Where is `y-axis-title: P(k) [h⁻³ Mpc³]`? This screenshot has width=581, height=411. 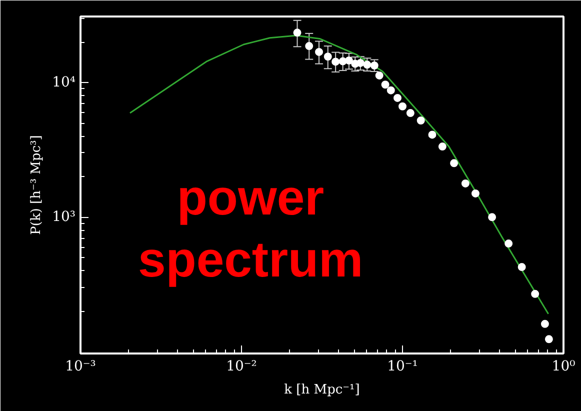
y-axis-title: P(k) [h⁻³ Mpc³] is located at coordinates (36, 185).